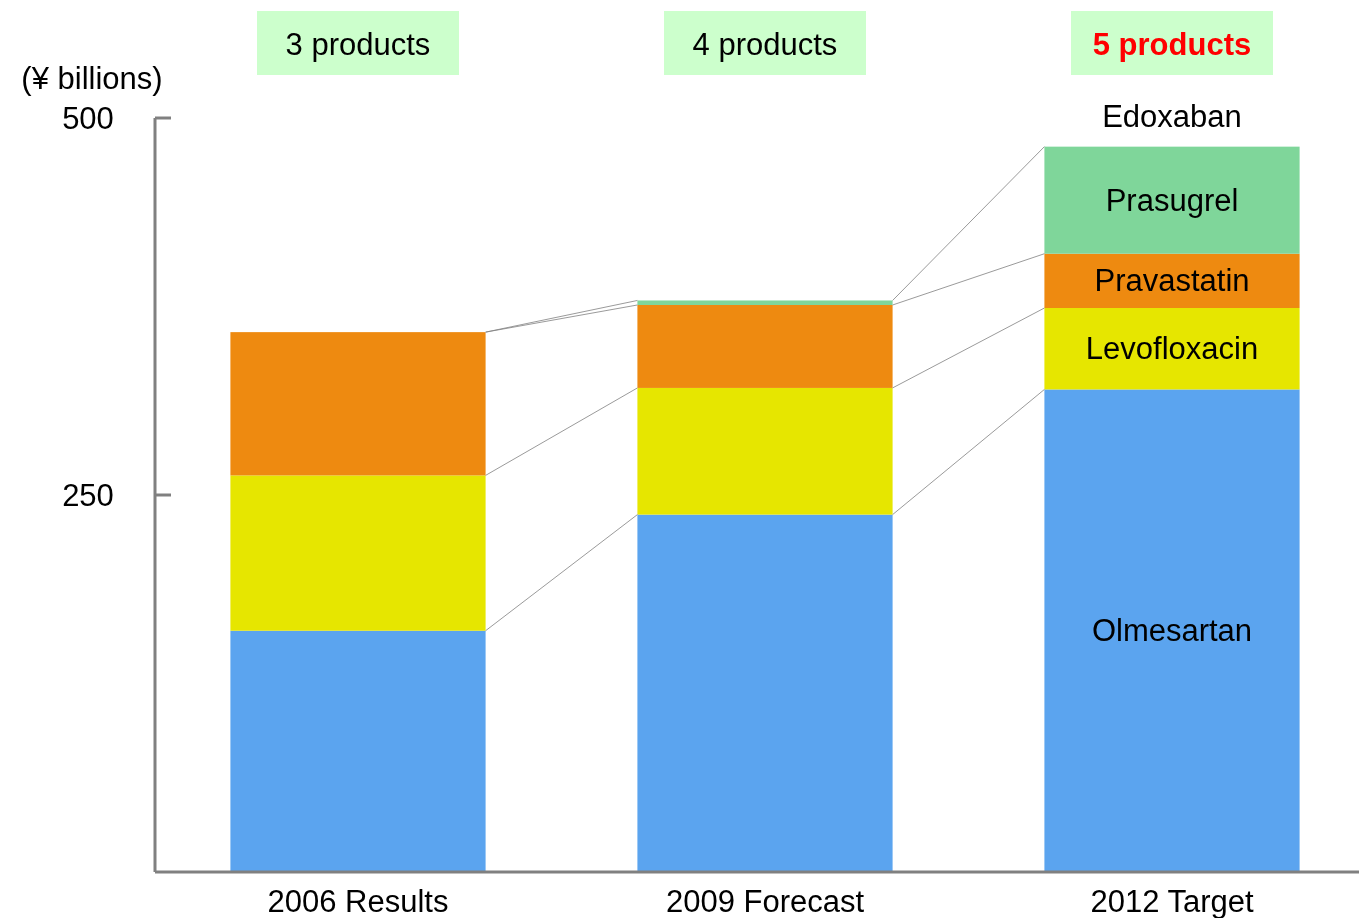 Image resolution: width=1359 pixels, height=918 pixels. What do you see at coordinates (358, 900) in the screenshot?
I see `x-tick-label: 2006 Results` at bounding box center [358, 900].